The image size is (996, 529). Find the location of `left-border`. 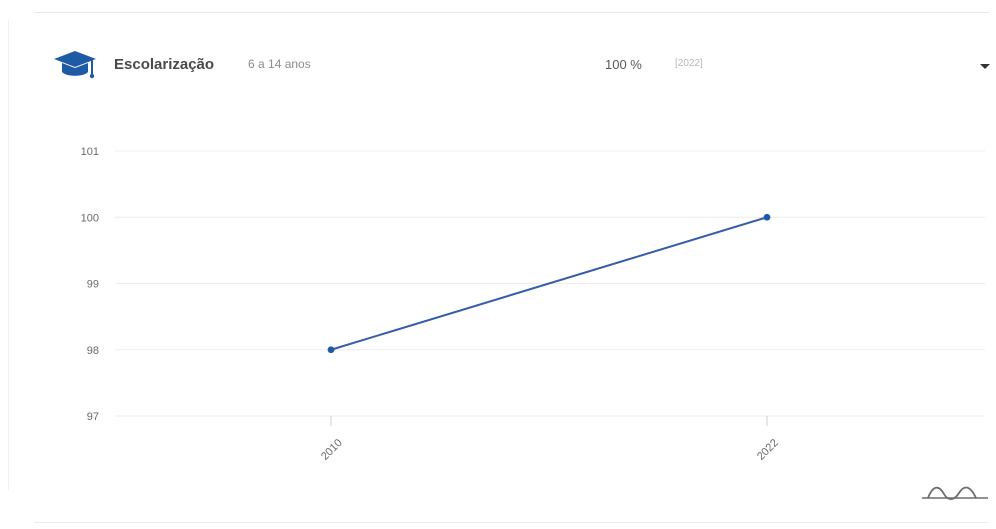

left-border is located at coordinates (8, 255).